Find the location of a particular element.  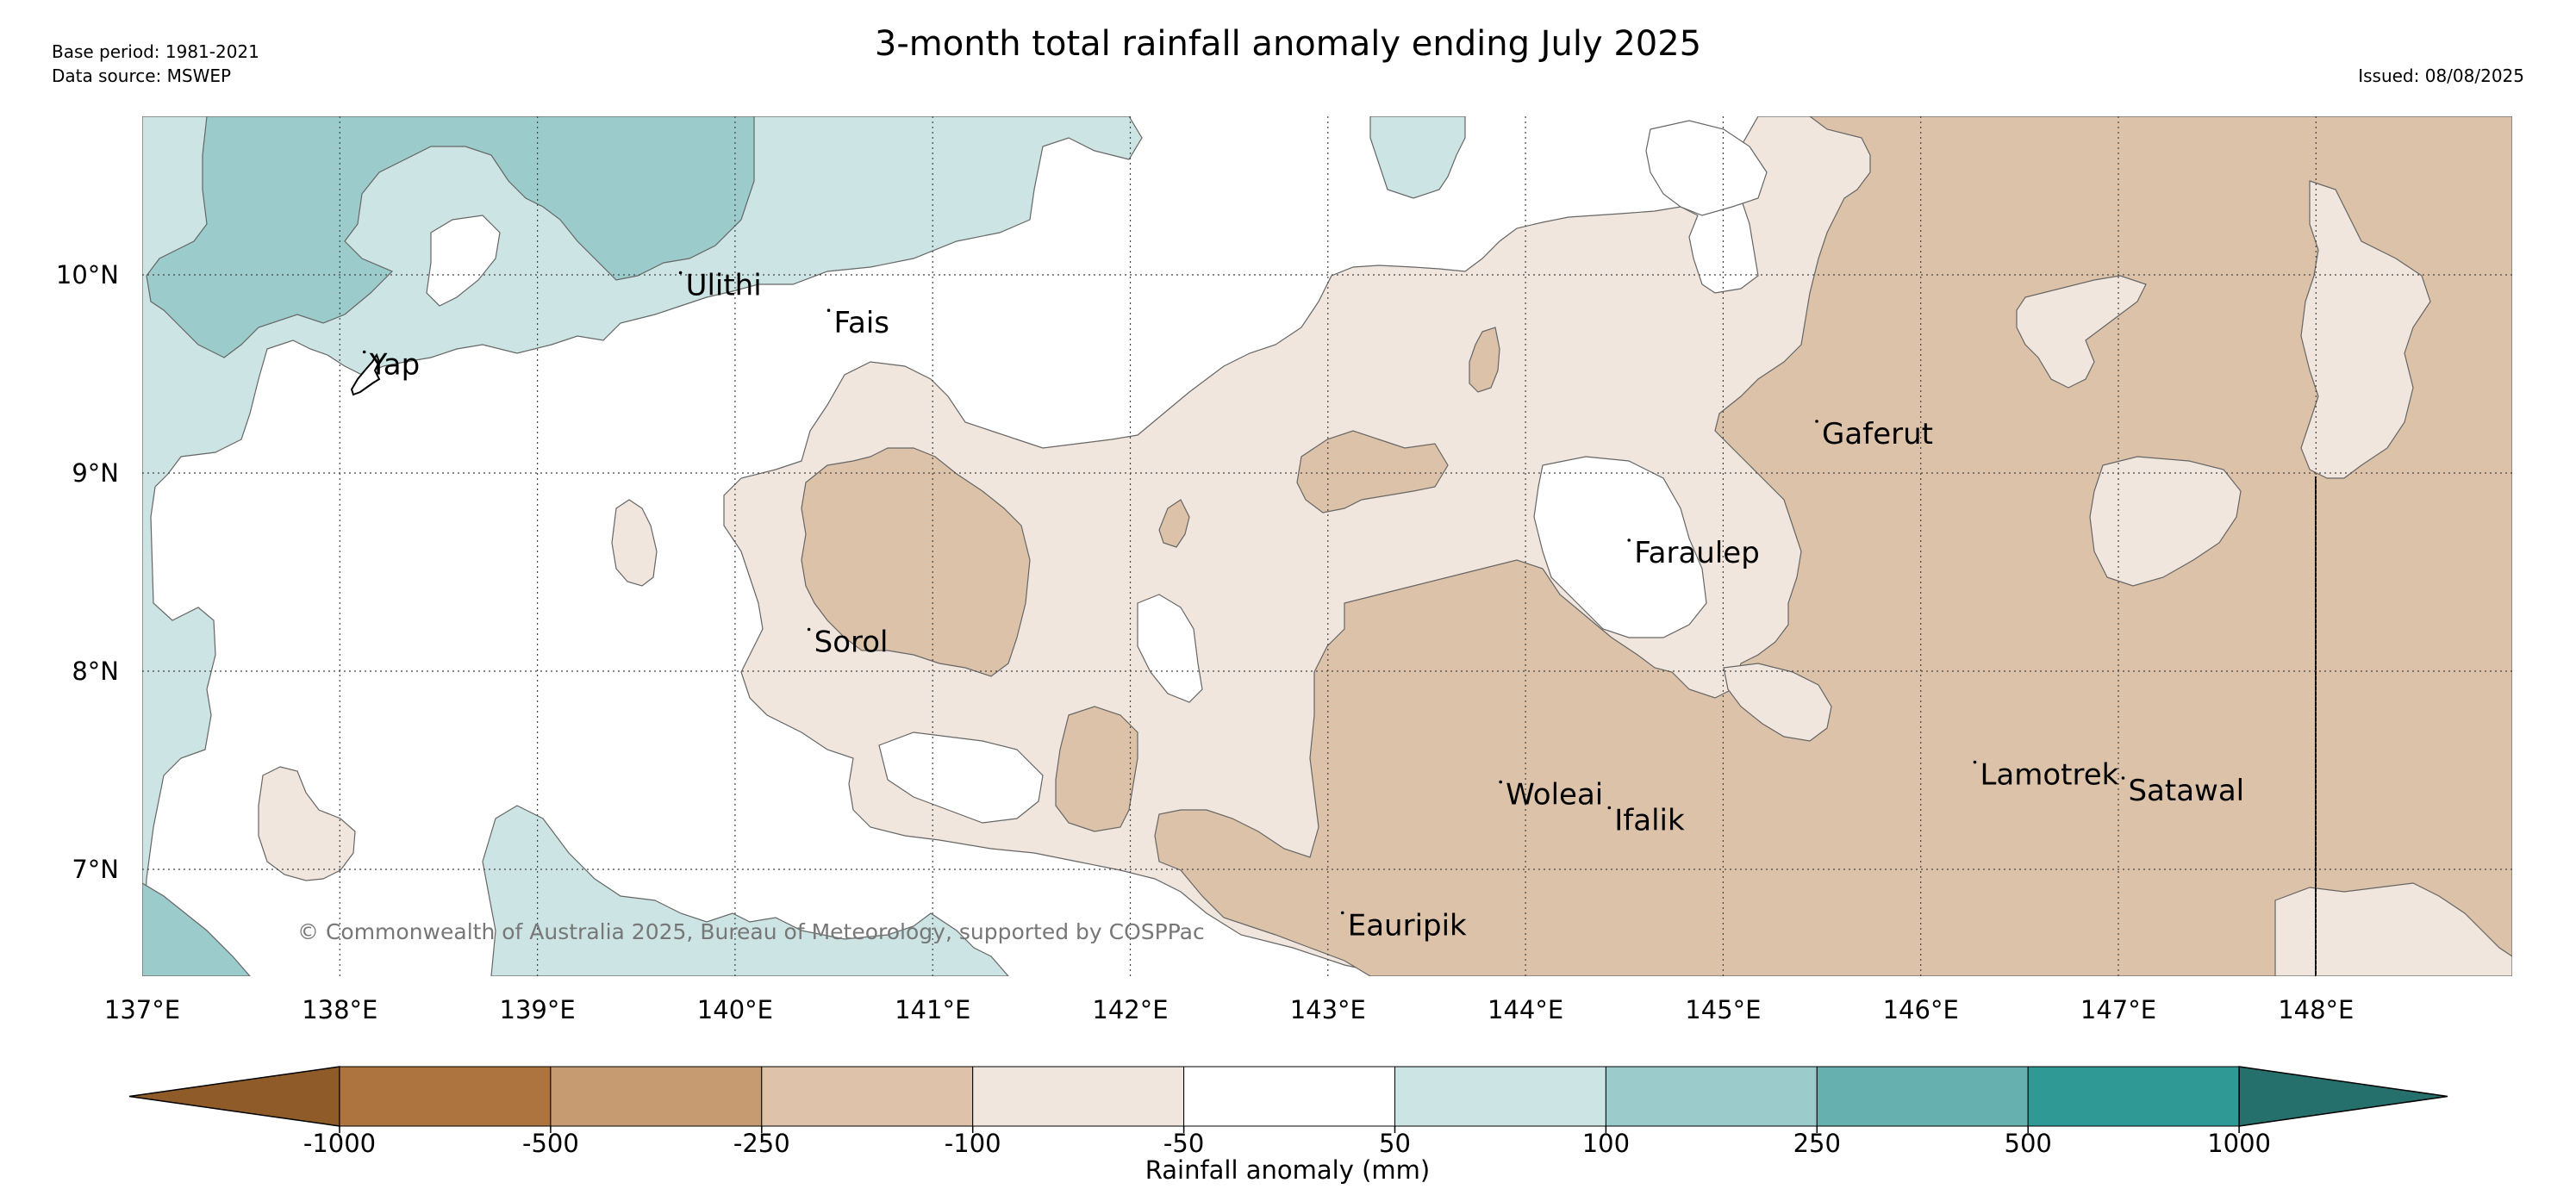

colorbar-tick-label: -100 is located at coordinates (973, 1143).